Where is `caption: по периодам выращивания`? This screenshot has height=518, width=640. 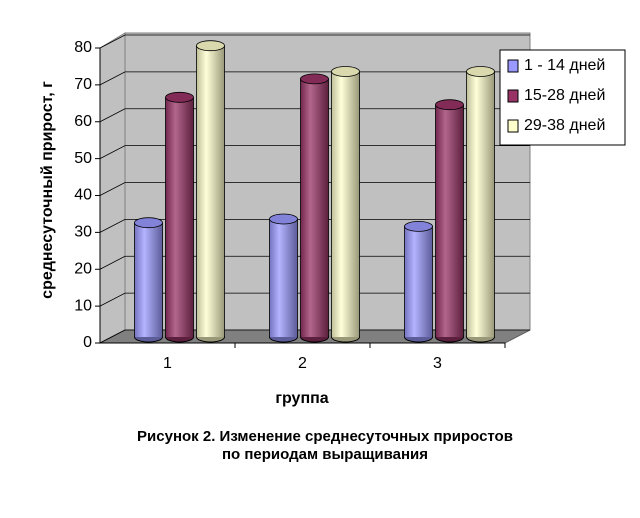
caption: по периодам выращивания is located at coordinates (325, 454).